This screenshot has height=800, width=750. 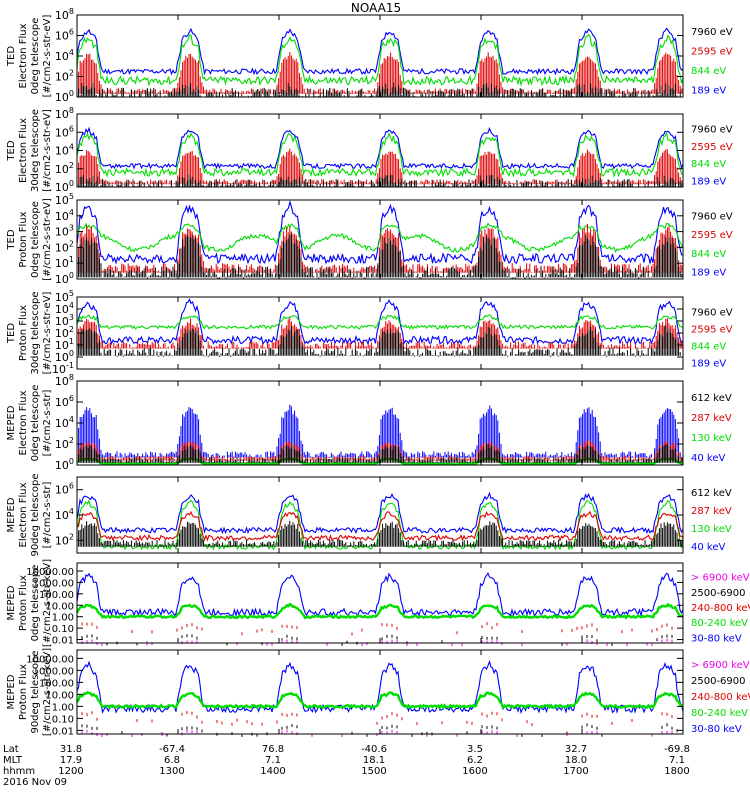 What do you see at coordinates (475, 749) in the screenshot?
I see `footer-lat-value: 3.5` at bounding box center [475, 749].